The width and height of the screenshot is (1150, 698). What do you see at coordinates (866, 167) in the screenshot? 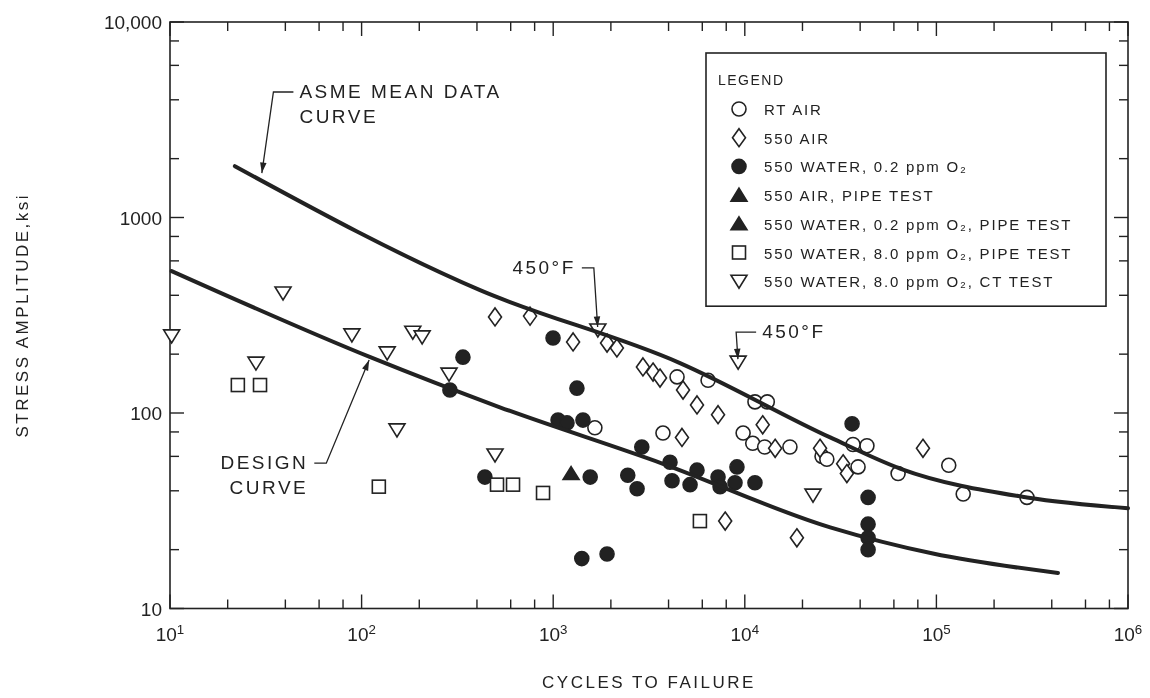
I see `legend-label: 550 WATER, 0.2 ppm O₂` at bounding box center [866, 167].